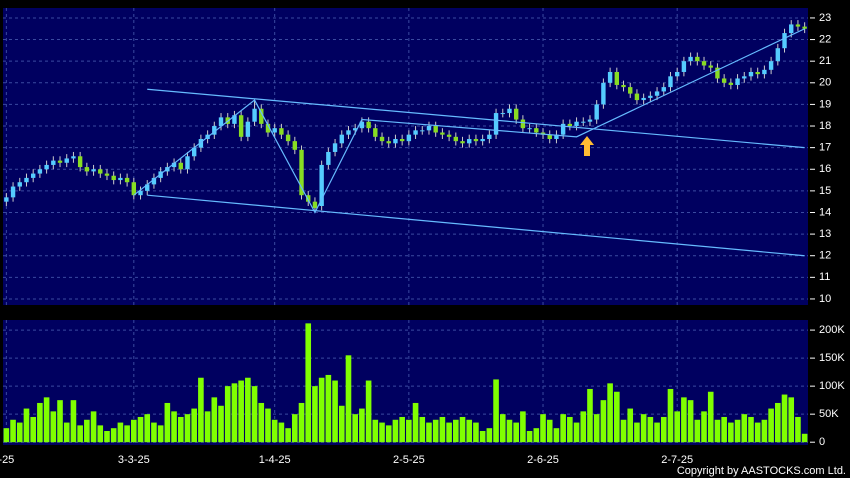 The image size is (850, 478). What do you see at coordinates (832, 386) in the screenshot?
I see `volume-tick-label: 100K` at bounding box center [832, 386].